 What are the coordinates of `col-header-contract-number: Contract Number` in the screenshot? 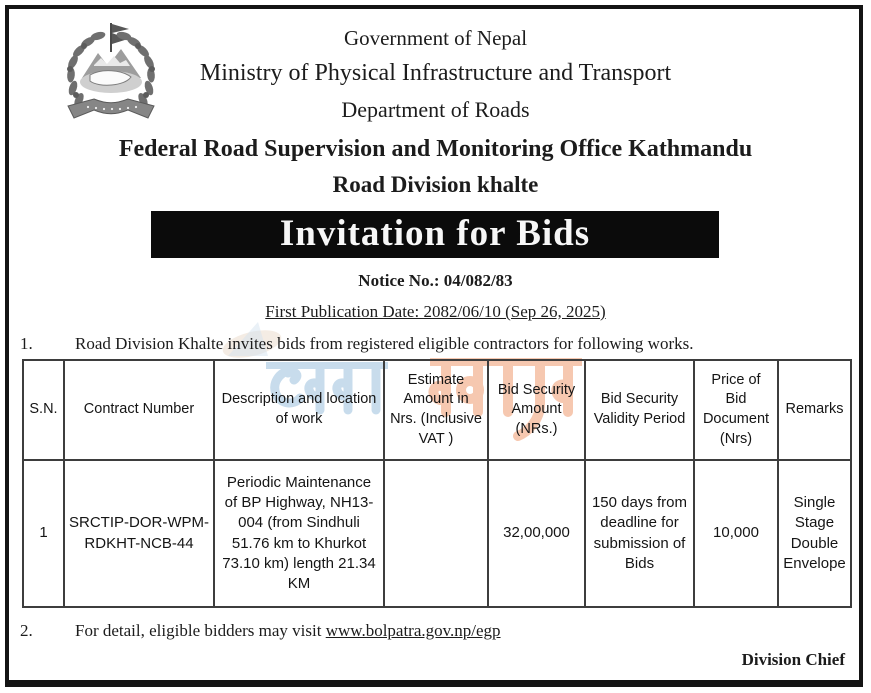 It's located at (139, 410).